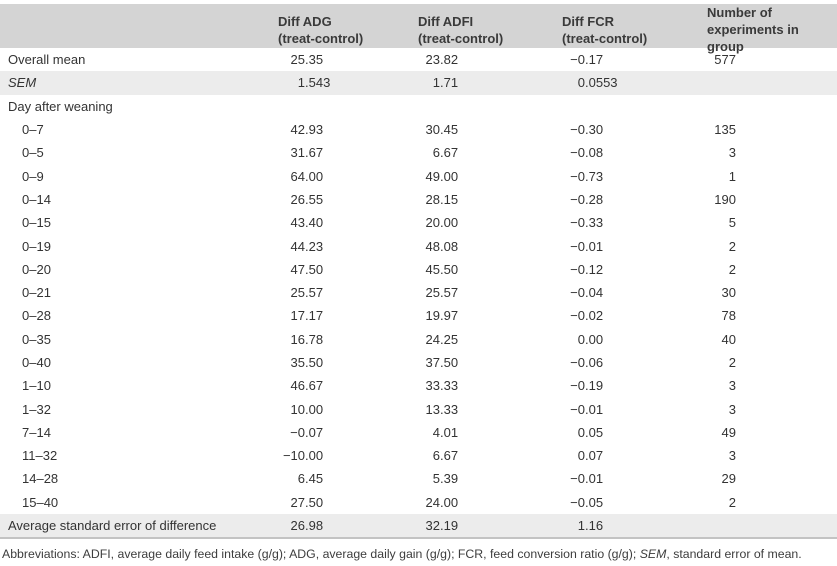 The image size is (837, 566). Describe the element at coordinates (594, 526) in the screenshot. I see `value-fraction-part: .16` at that location.